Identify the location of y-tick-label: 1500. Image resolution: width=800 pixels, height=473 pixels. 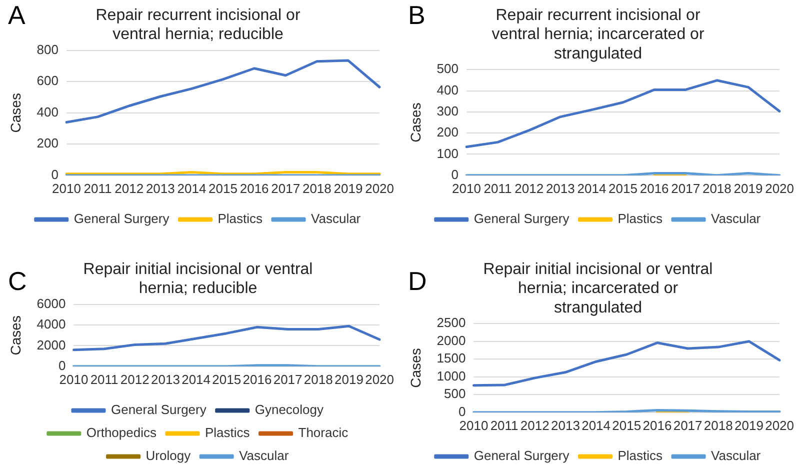
(451, 358).